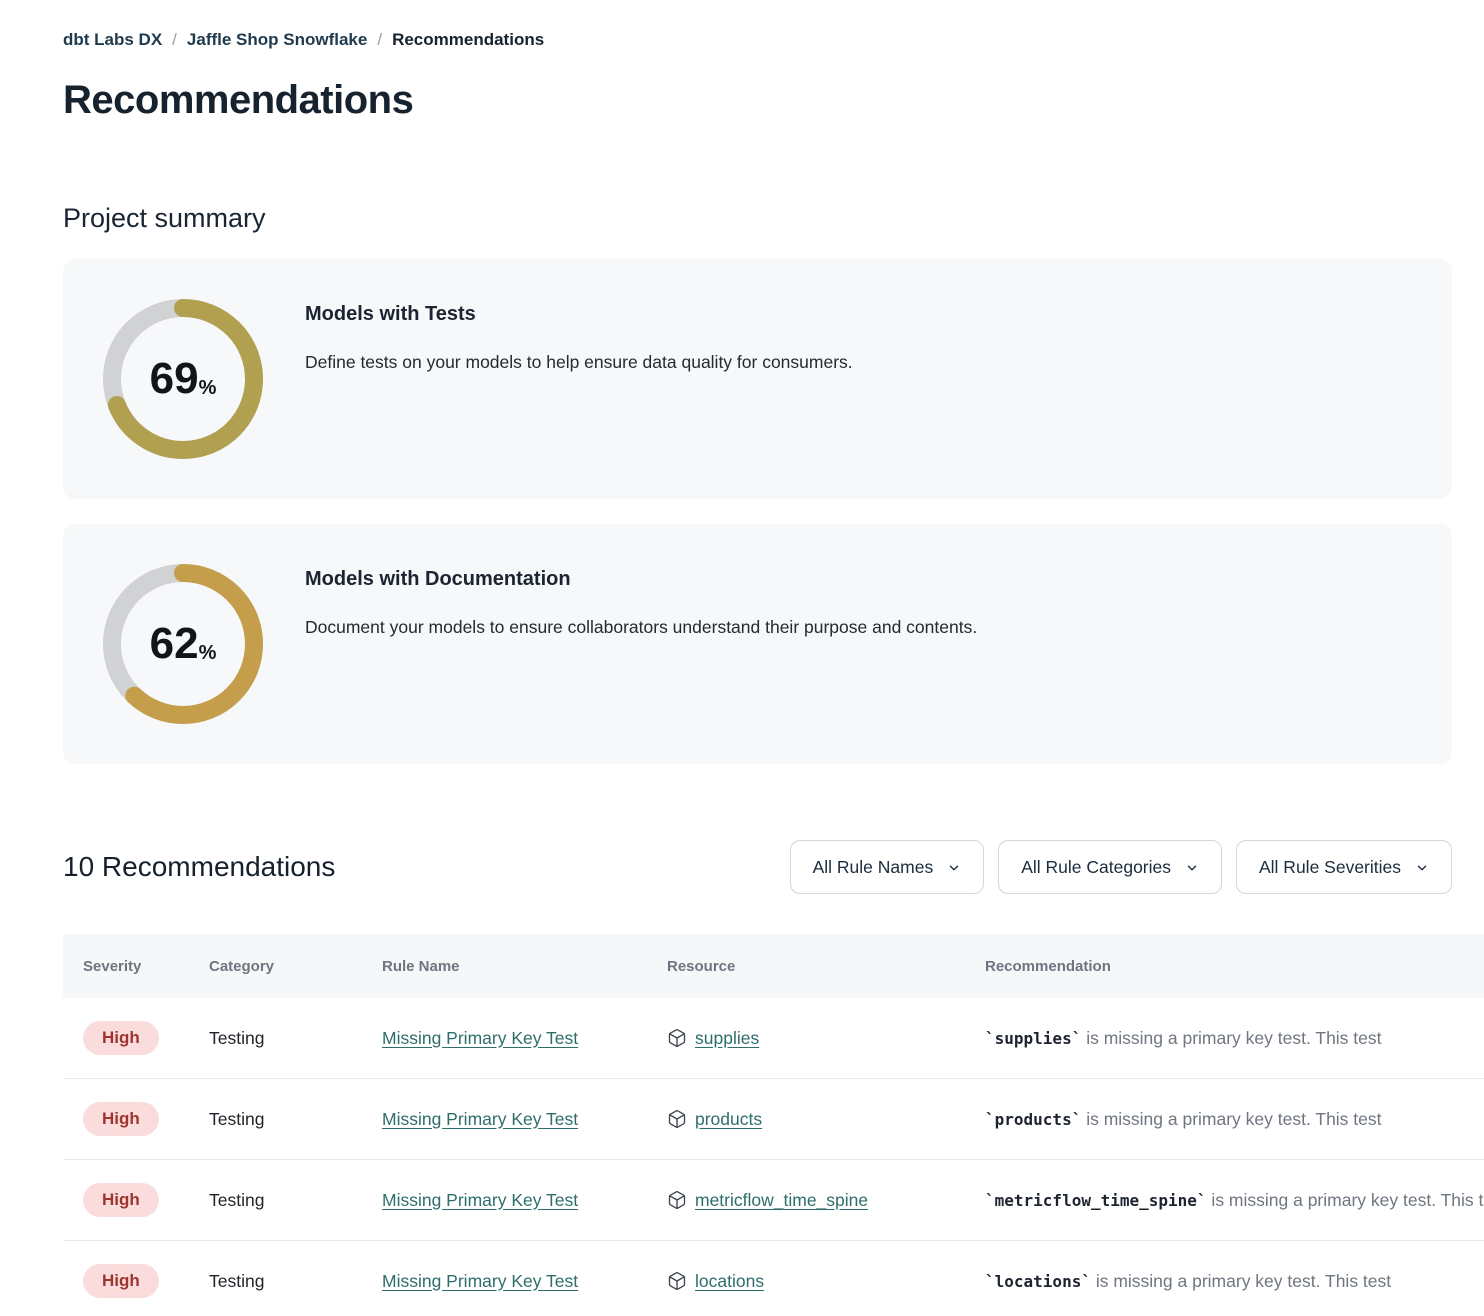 This screenshot has width=1484, height=1316. I want to click on breadcrumb-account: dbt Labs DX, so click(113, 39).